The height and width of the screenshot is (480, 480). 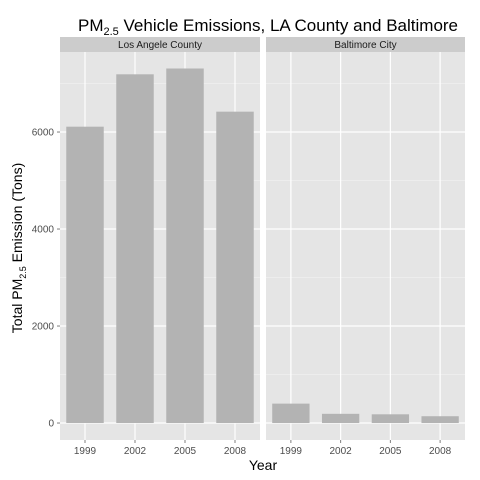 I want to click on facet-label: Los Angele County, so click(x=160, y=45).